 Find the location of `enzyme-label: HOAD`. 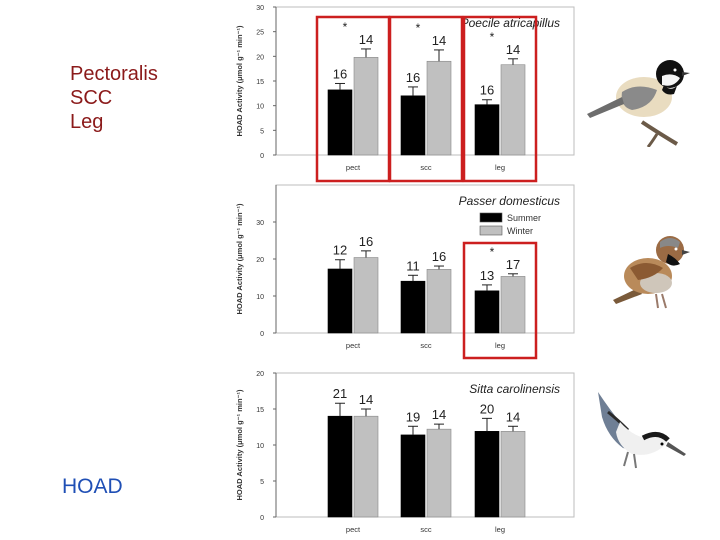

enzyme-label: HOAD is located at coordinates (92, 486).